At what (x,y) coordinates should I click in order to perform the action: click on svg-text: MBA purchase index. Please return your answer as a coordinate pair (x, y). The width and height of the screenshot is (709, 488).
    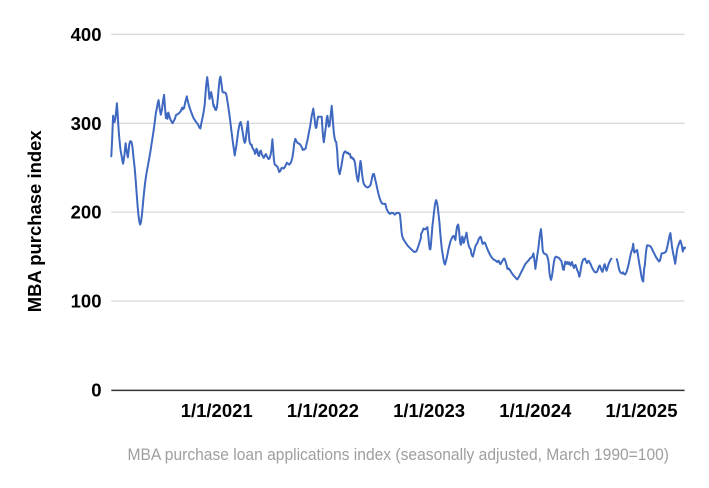
    Looking at the image, I should click on (34, 221).